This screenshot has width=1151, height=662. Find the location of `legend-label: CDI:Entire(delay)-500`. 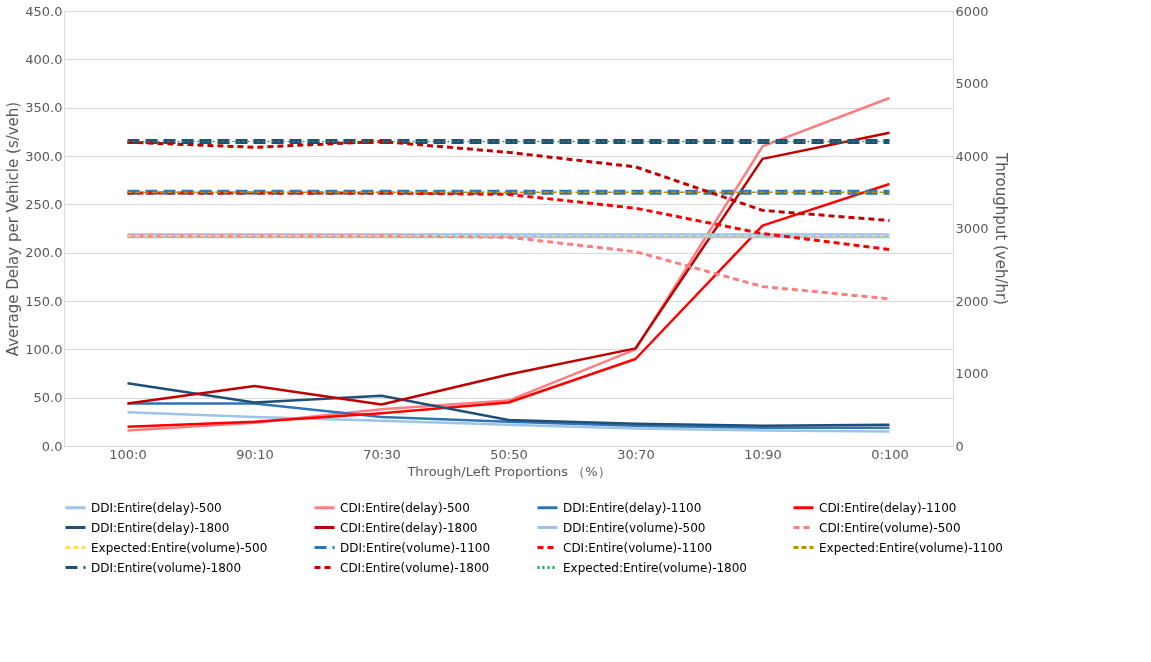

legend-label: CDI:Entire(delay)-500 is located at coordinates (405, 507).